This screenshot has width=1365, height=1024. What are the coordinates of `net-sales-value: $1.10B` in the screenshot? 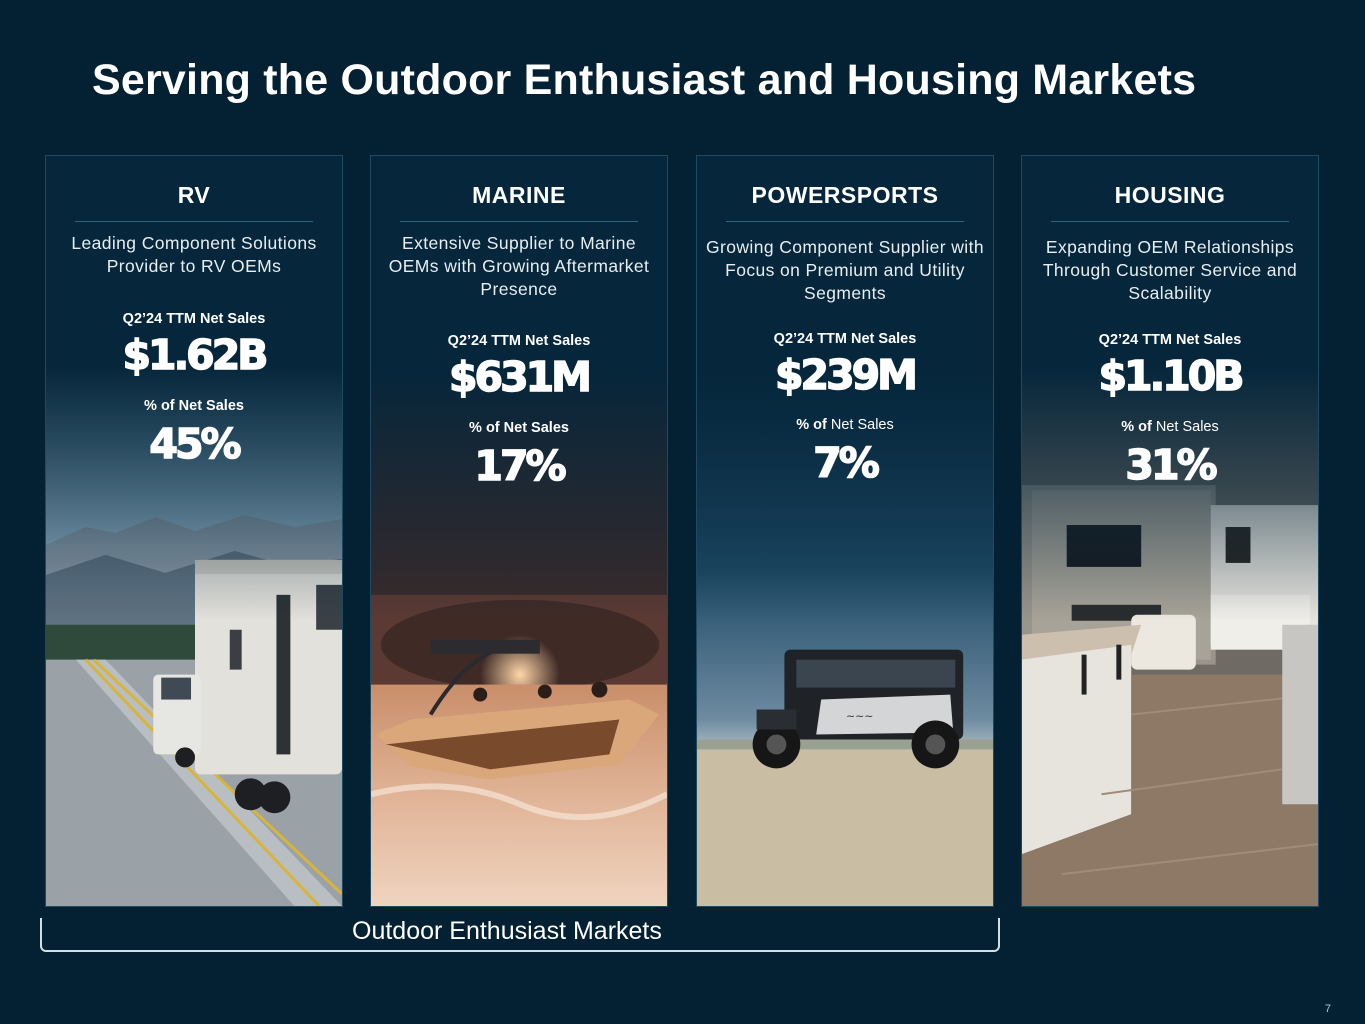 It's located at (1171, 376).